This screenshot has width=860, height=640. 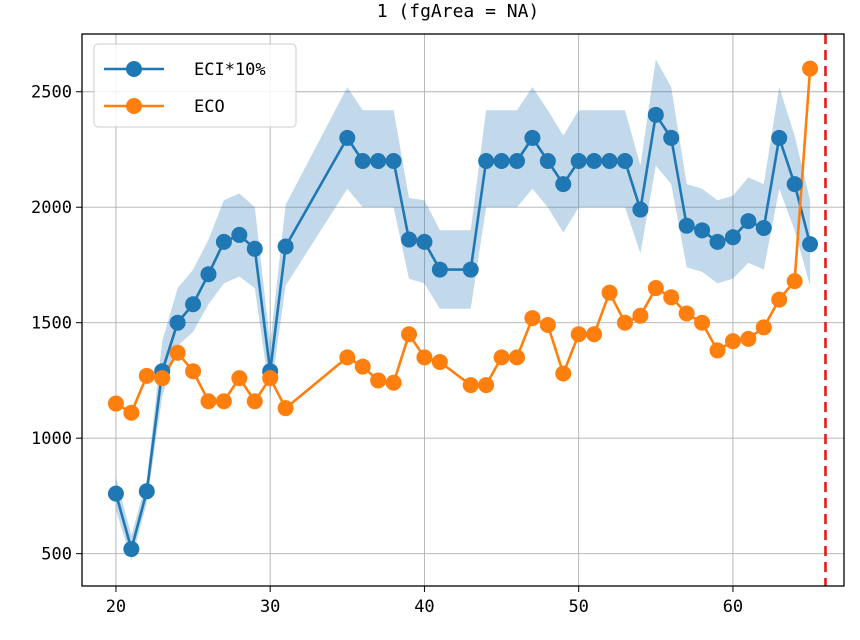 What do you see at coordinates (209, 107) in the screenshot?
I see `legend-label: ECO` at bounding box center [209, 107].